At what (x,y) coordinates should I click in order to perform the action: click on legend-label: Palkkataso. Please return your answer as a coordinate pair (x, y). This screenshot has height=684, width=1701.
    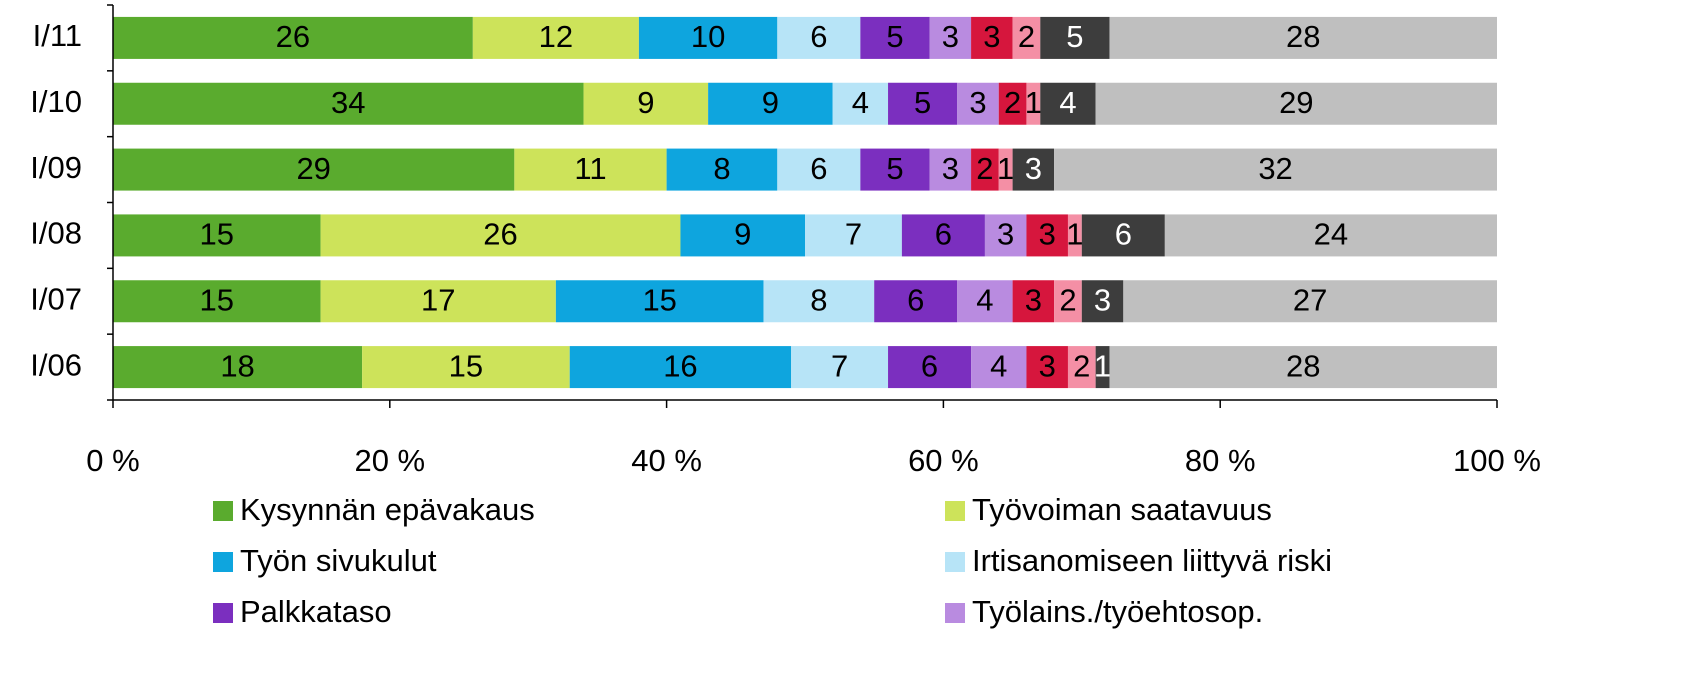
    Looking at the image, I should click on (316, 611).